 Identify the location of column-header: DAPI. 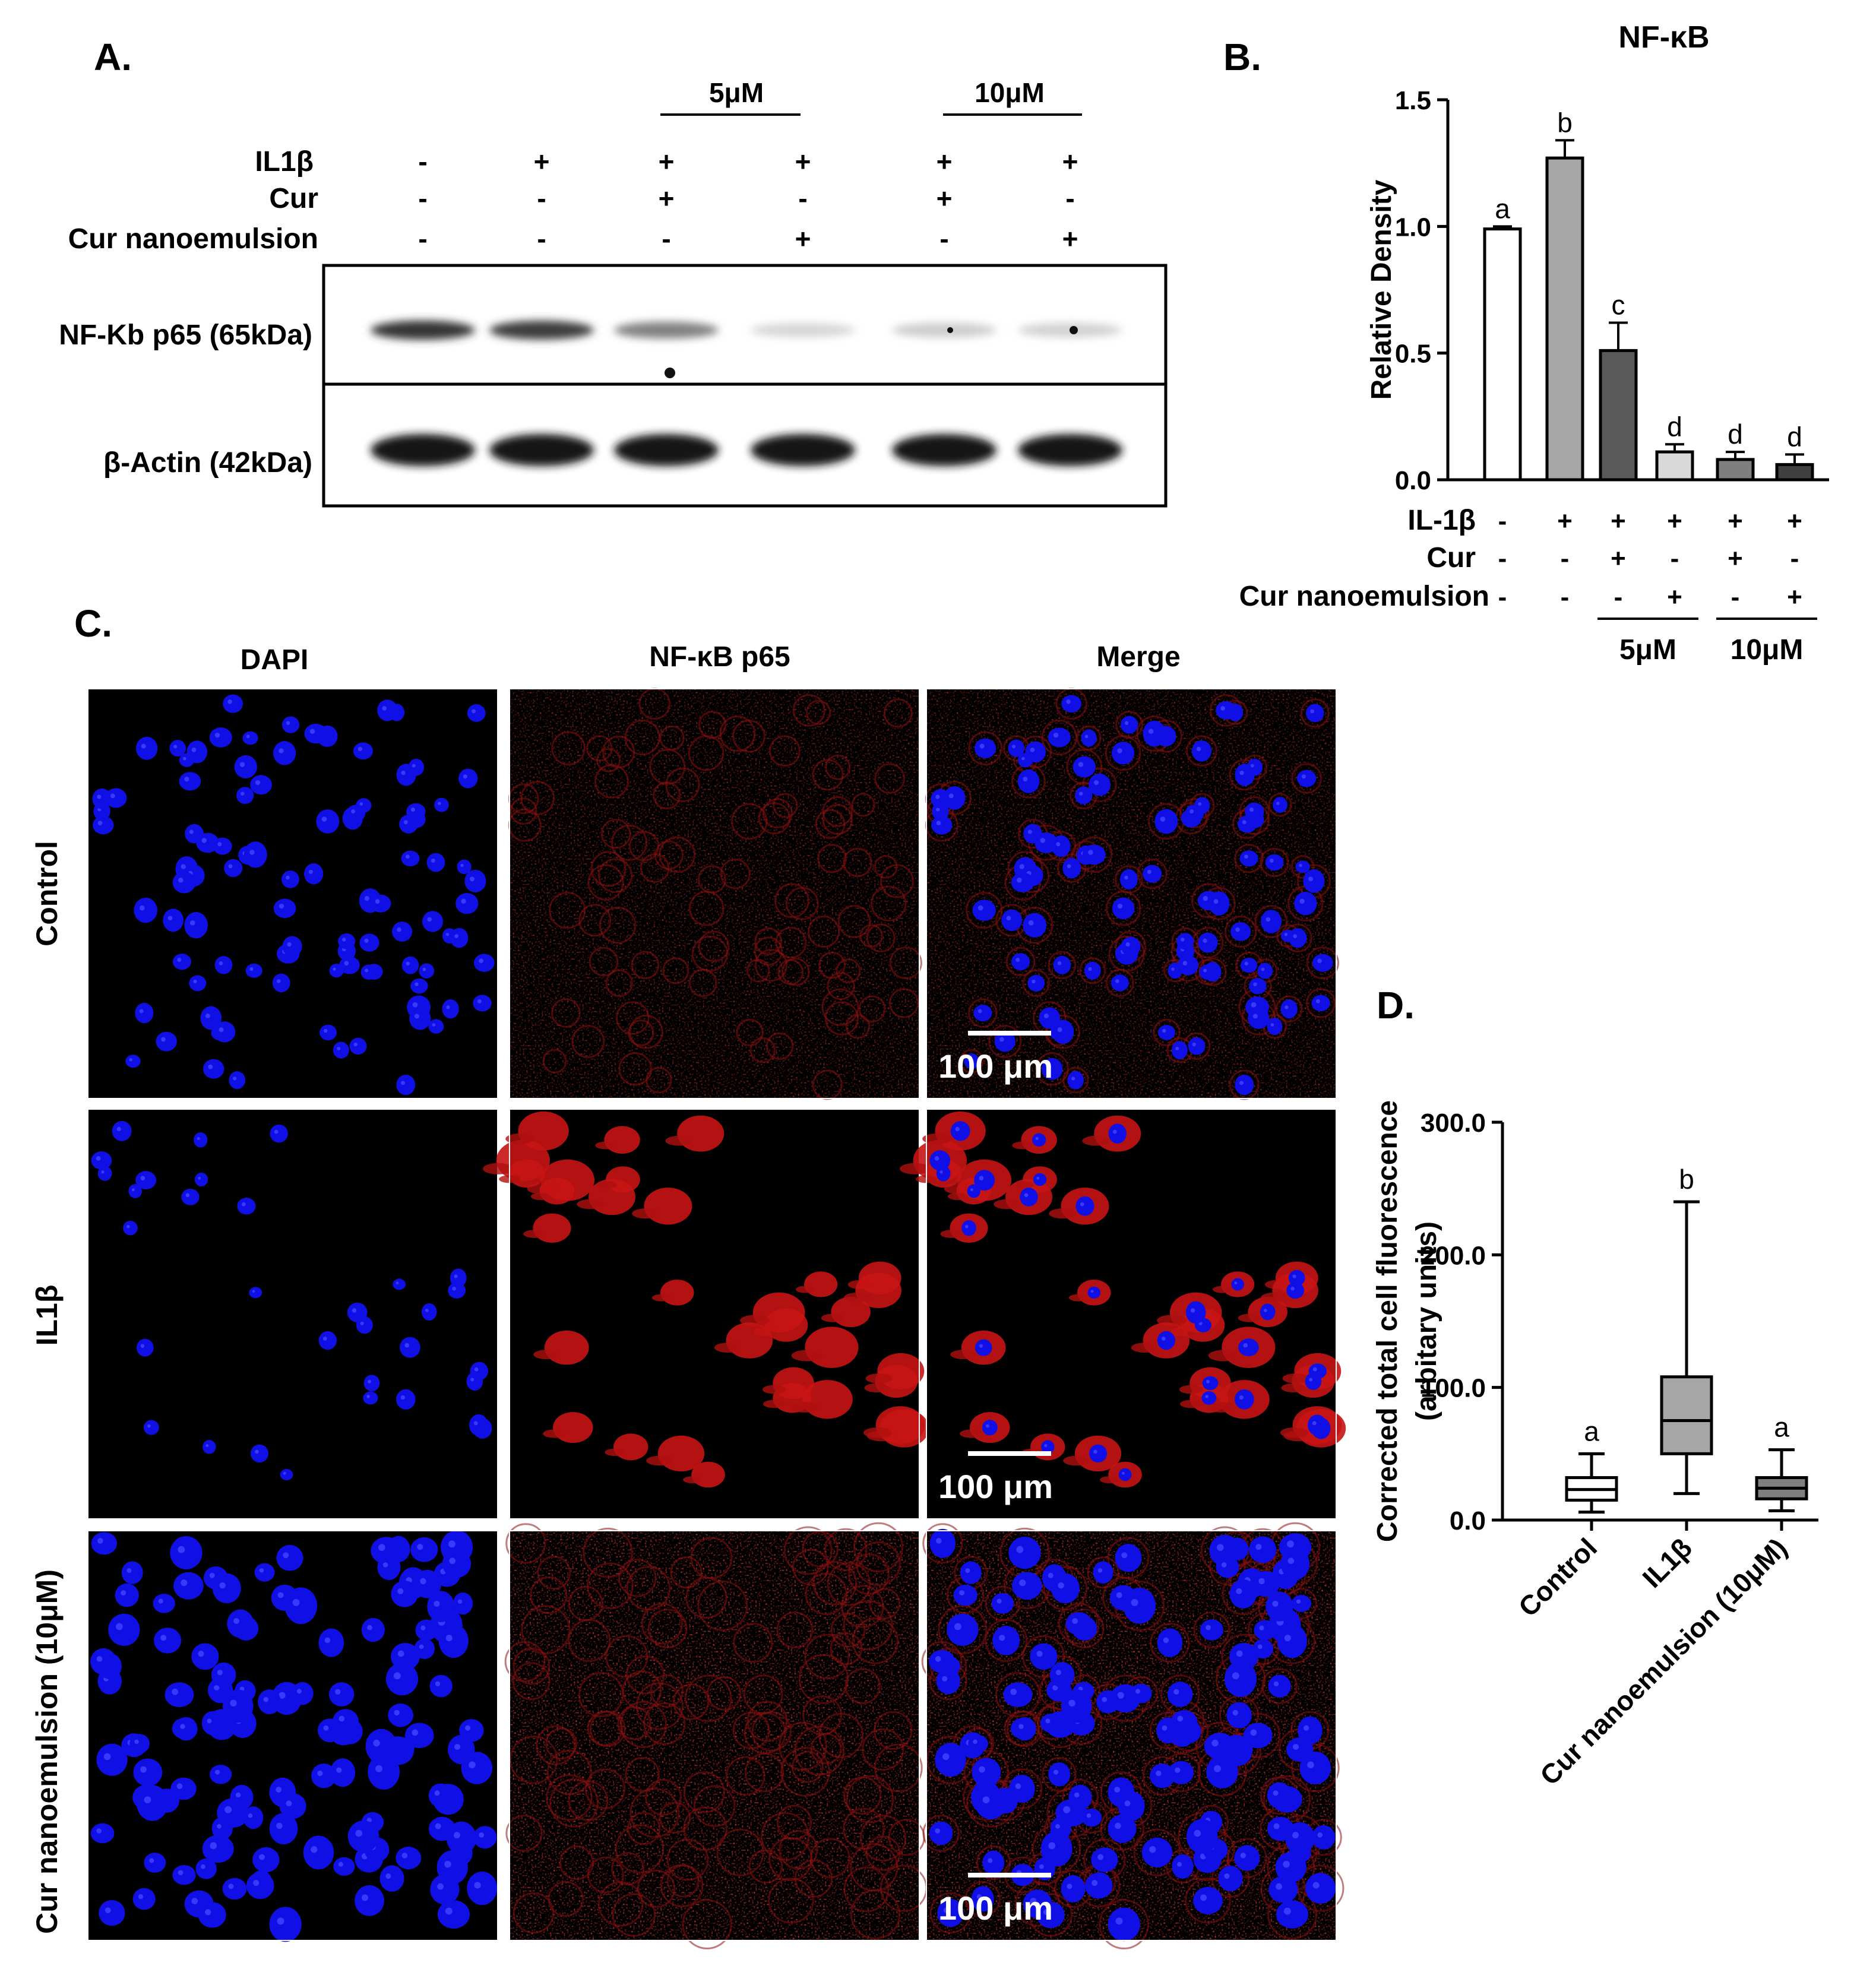
(275, 660).